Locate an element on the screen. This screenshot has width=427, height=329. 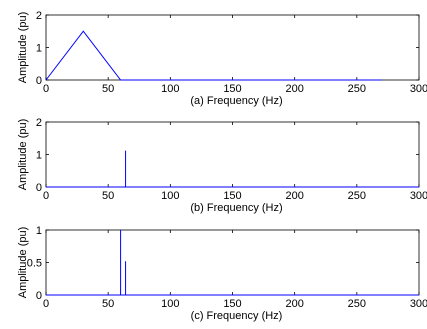
subplot-c-x-tick-label: 200 is located at coordinates (294, 304).